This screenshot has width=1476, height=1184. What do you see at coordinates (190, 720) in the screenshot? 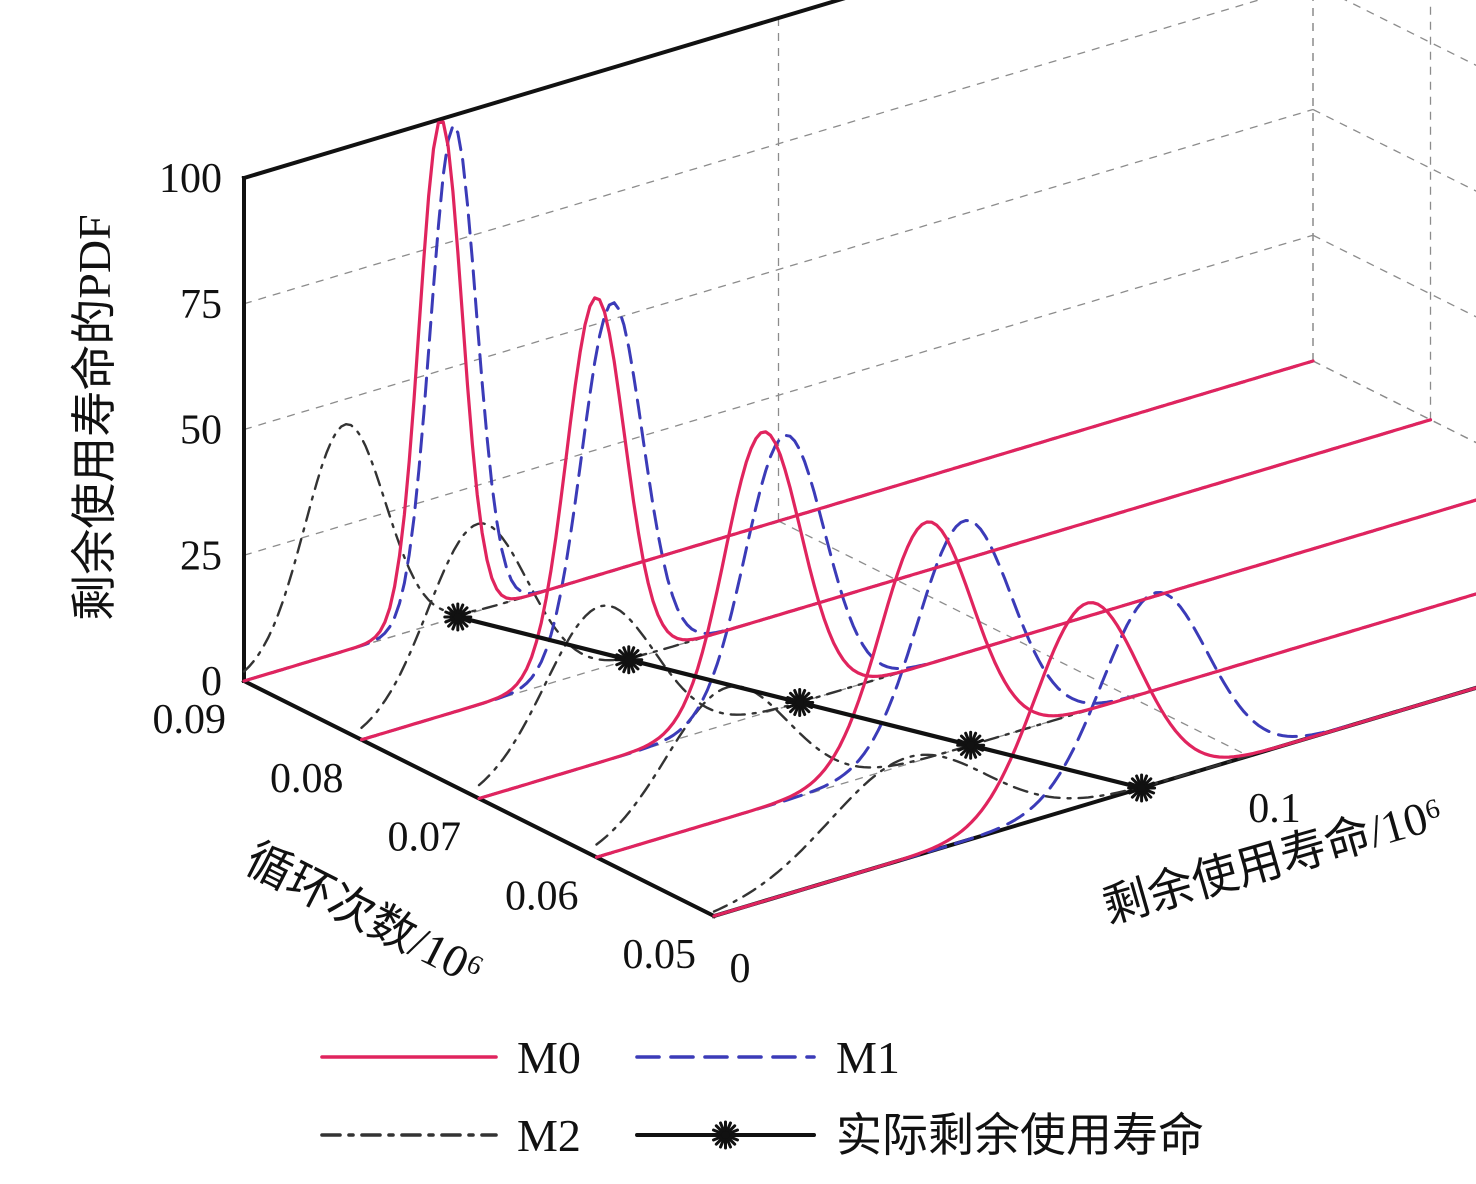
I see `x-tick-label-0: 0.09` at bounding box center [190, 720].